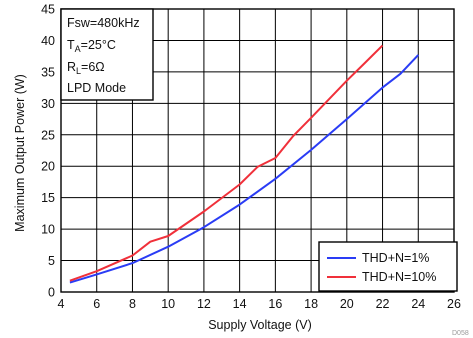 The image size is (473, 338). What do you see at coordinates (418, 304) in the screenshot?
I see `x-tick-label: 24` at bounding box center [418, 304].